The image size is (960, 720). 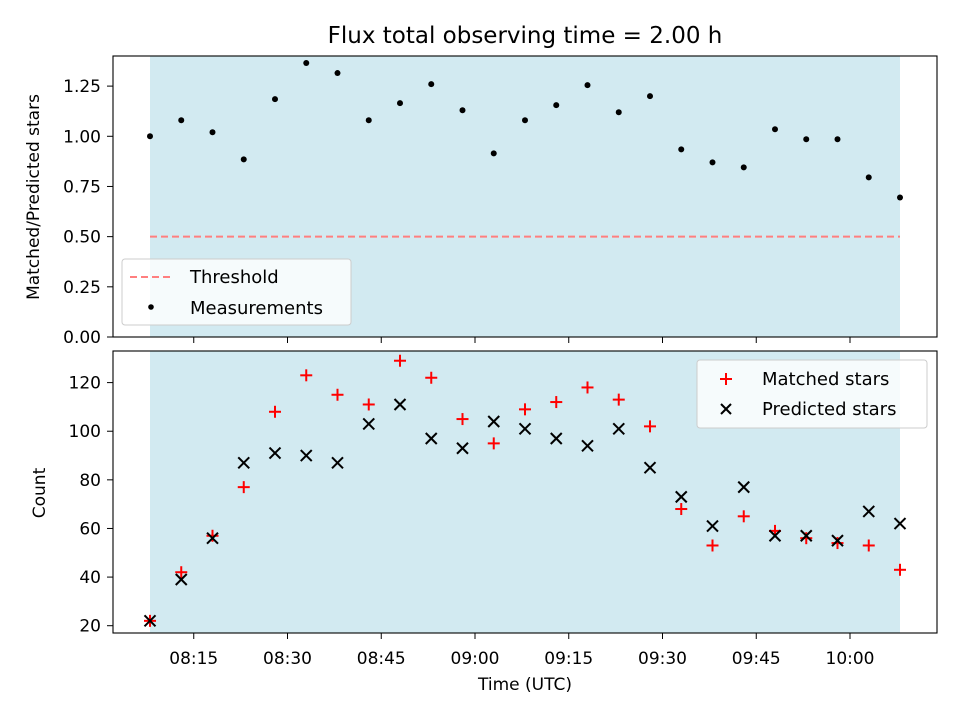 I want to click on count-y-tick-label: 60, so click(x=90, y=529).